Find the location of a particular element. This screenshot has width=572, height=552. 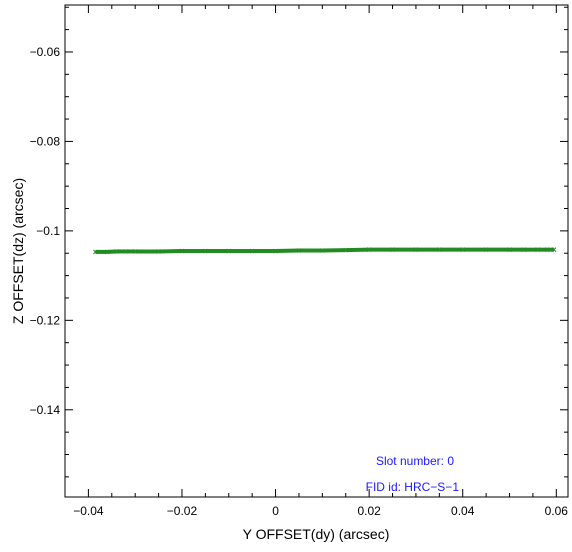

y-tick-label: −0.12 is located at coordinates (45, 320).